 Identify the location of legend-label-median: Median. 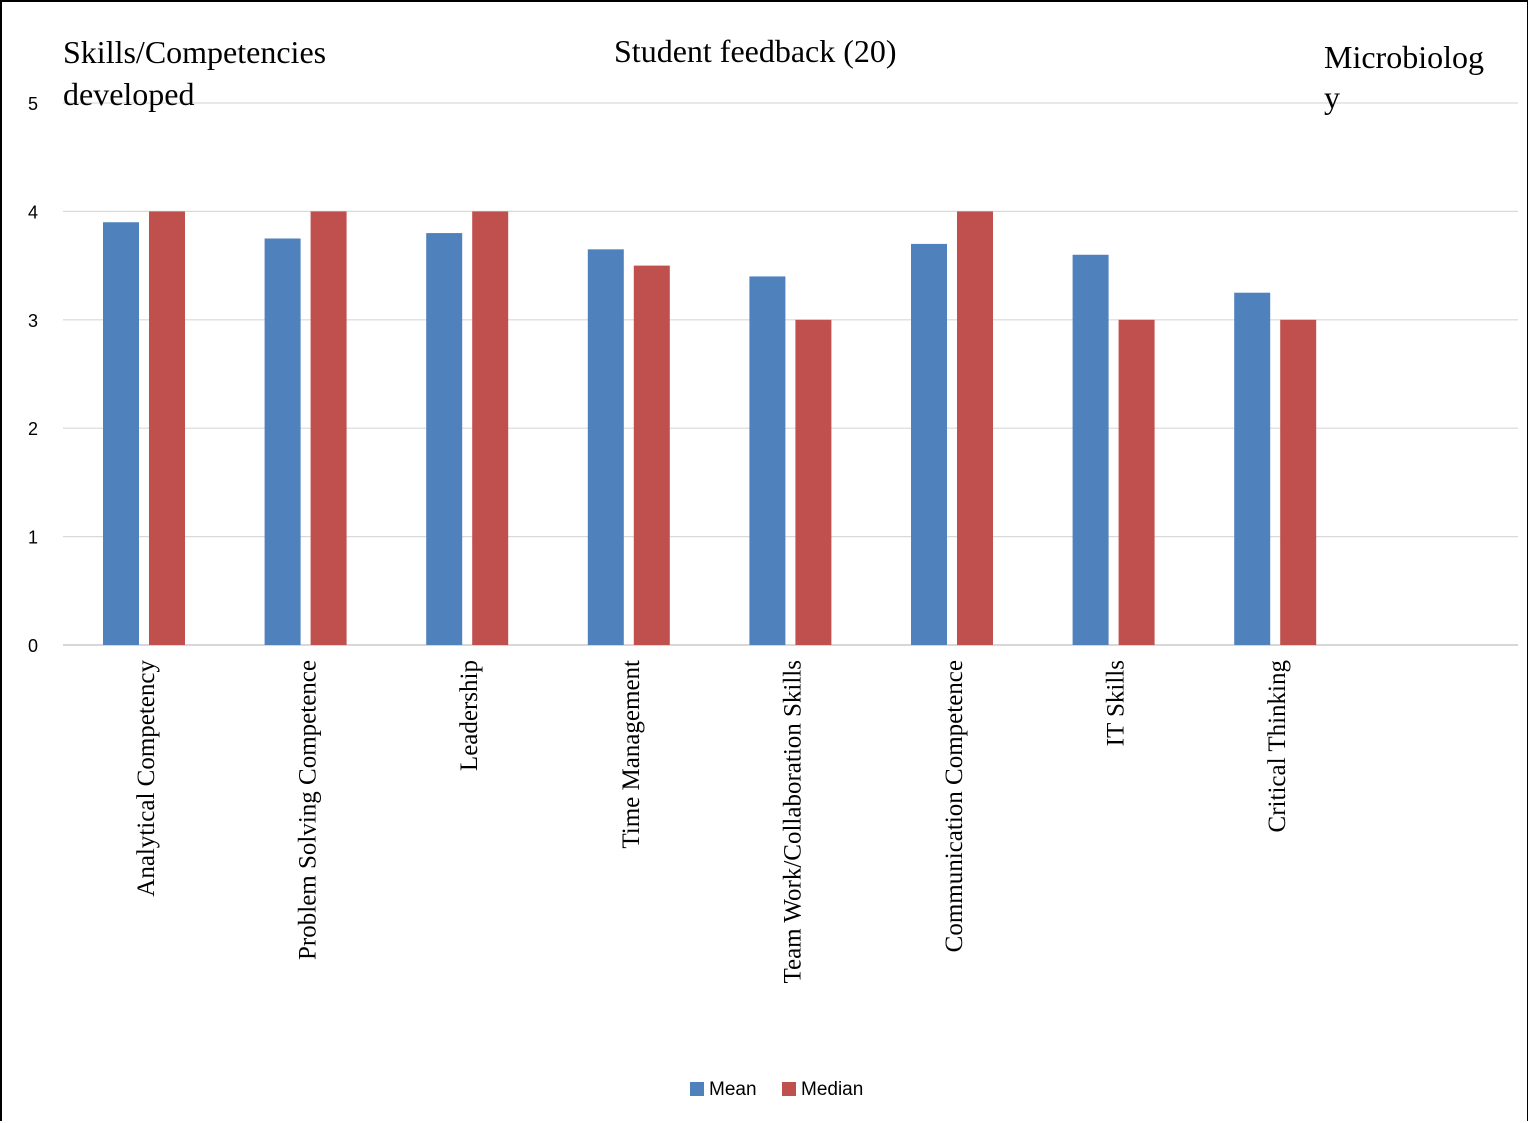
(832, 1089).